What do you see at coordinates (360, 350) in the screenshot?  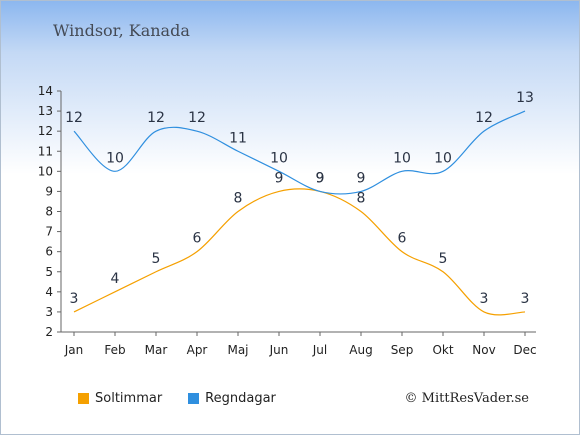 I see `x-tick-label: Aug` at bounding box center [360, 350].